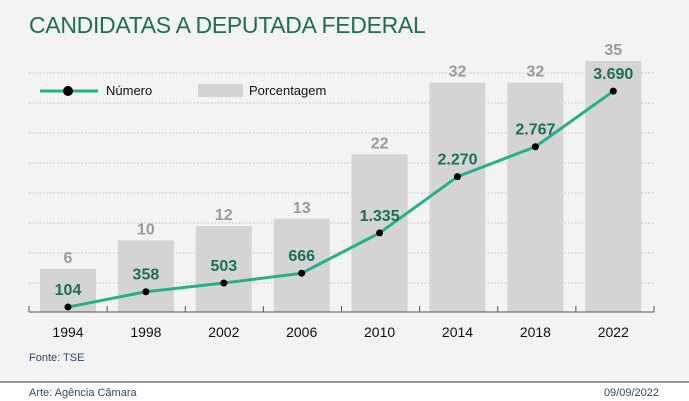 This screenshot has width=689, height=401. I want to click on x-tick-label-2022: 2022, so click(613, 332).